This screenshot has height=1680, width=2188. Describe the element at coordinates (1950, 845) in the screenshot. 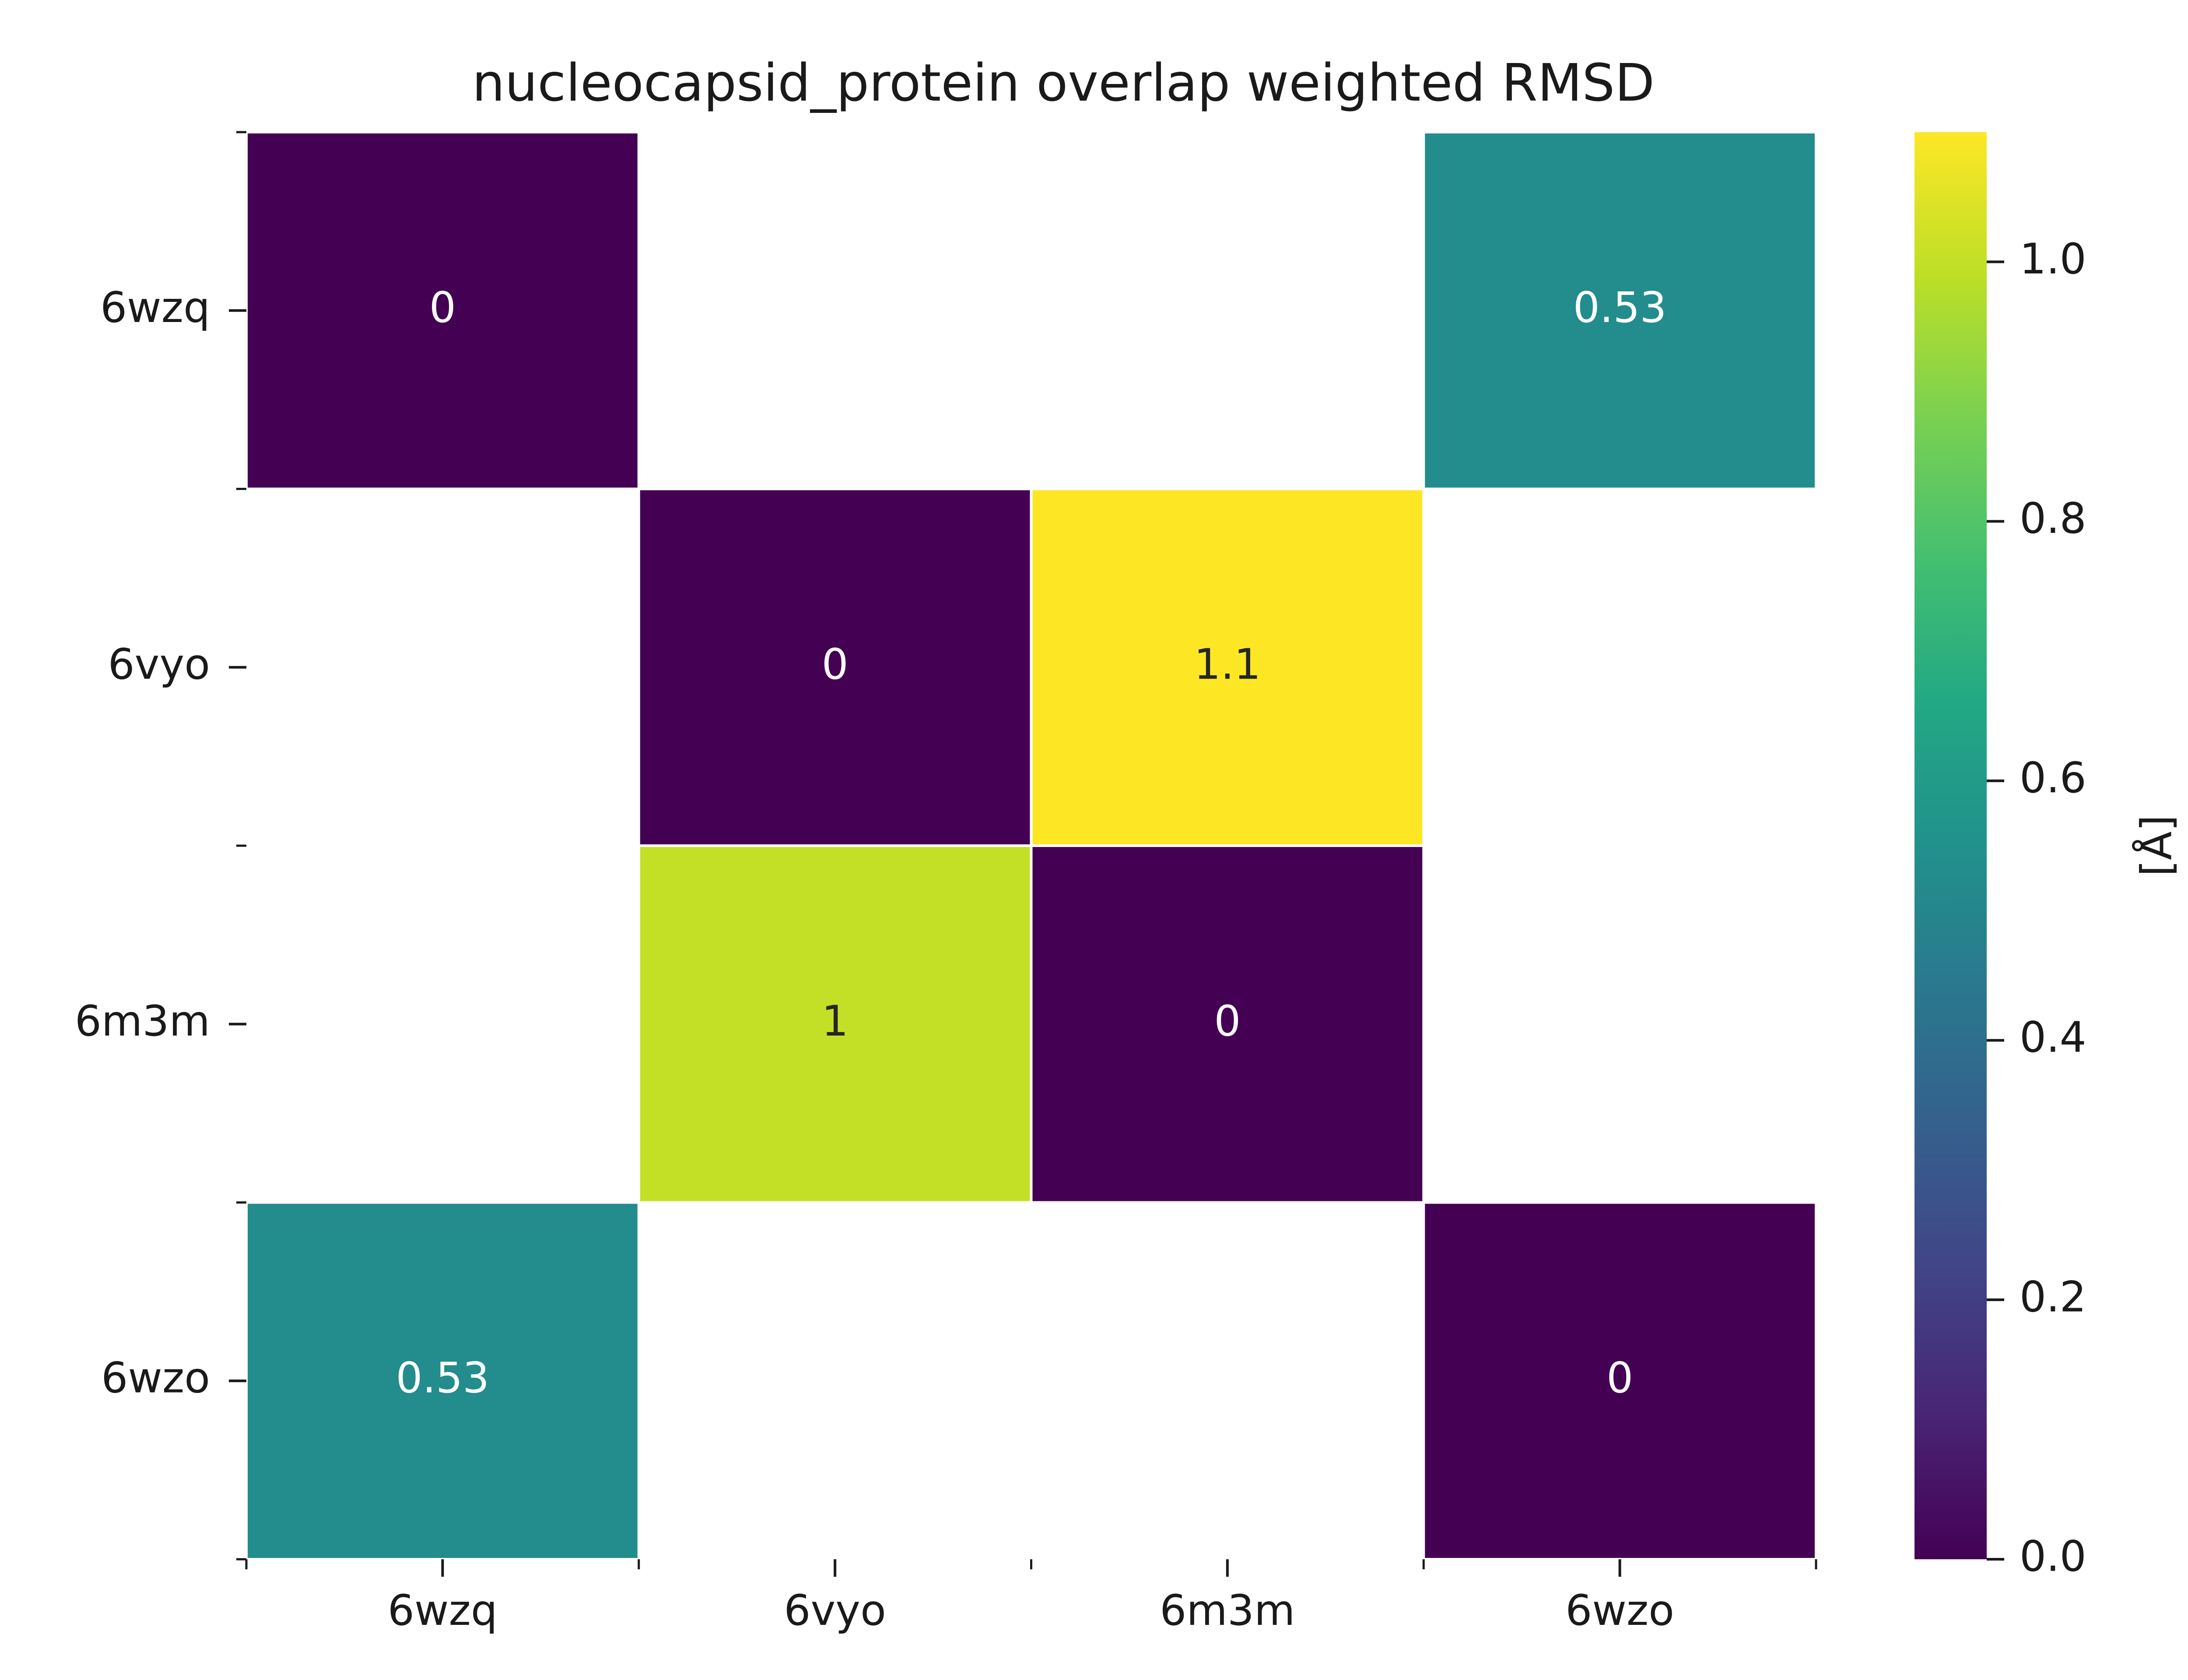

I see `colorbar-gradient` at that location.